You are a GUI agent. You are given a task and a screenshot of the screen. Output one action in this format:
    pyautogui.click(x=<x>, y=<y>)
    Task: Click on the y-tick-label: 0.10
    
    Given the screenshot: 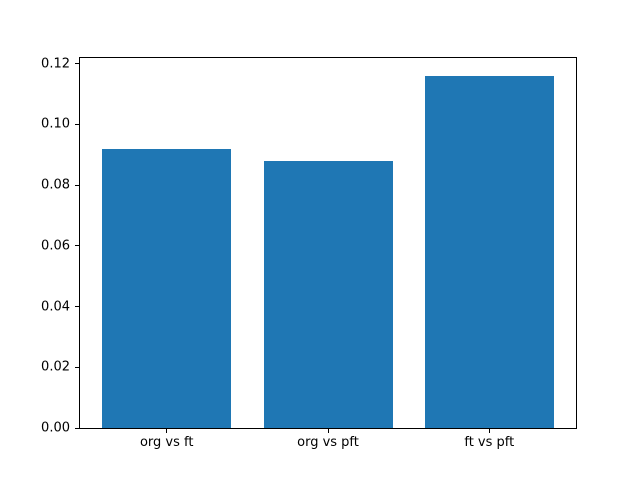 What is the action you would take?
    pyautogui.click(x=55, y=124)
    